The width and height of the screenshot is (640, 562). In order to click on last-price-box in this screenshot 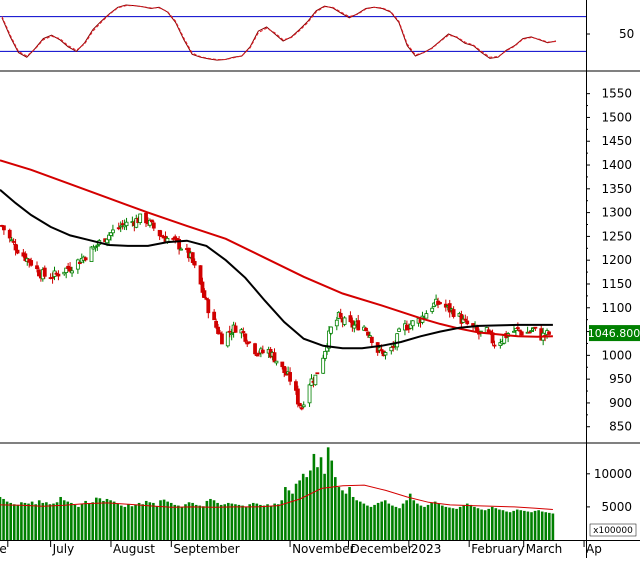, I will do `click(614, 333)`.